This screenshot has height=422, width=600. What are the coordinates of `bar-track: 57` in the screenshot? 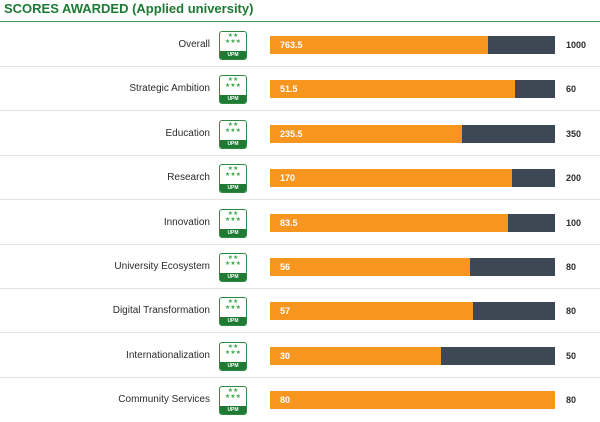 It's located at (412, 311).